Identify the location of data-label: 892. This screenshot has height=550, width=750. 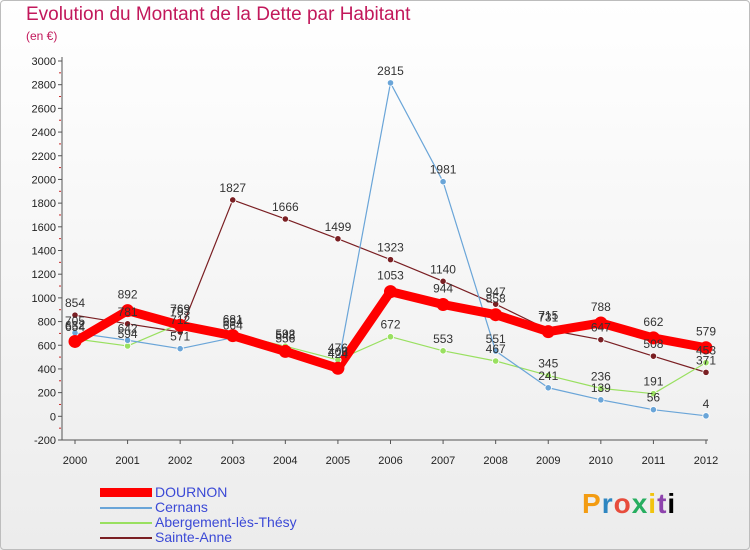
(128, 295).